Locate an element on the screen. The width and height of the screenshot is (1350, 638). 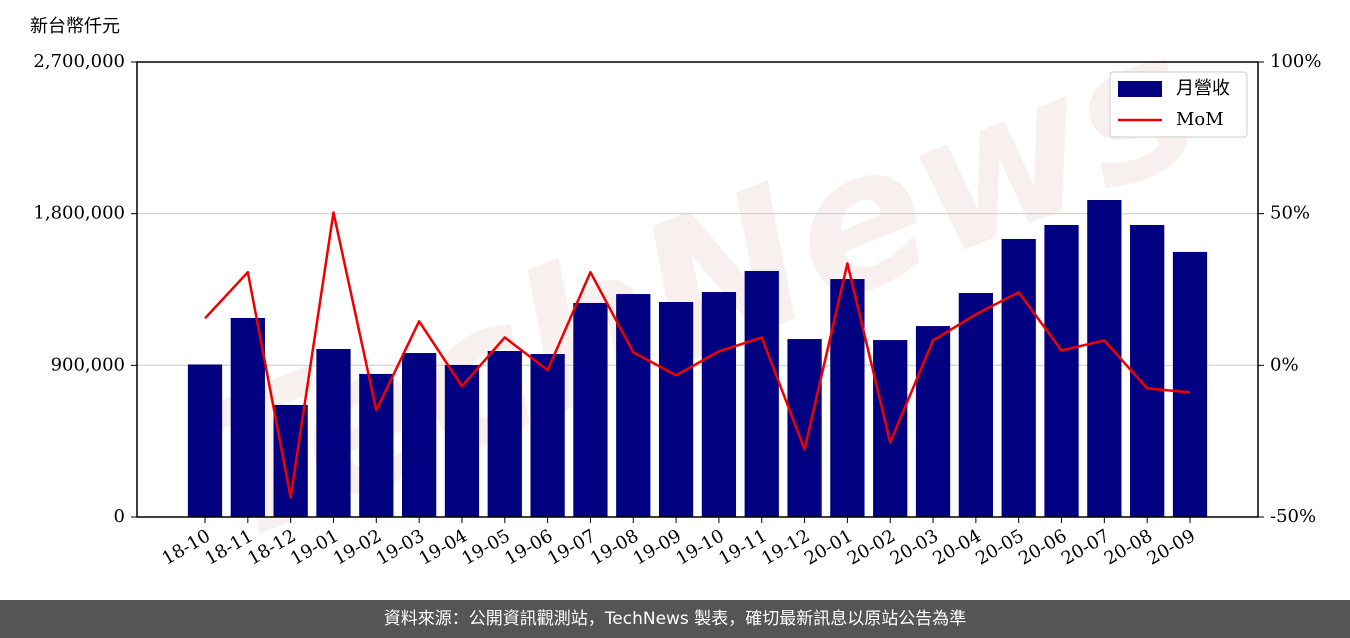
x-tick-label: 20-04 is located at coordinates (956, 547).